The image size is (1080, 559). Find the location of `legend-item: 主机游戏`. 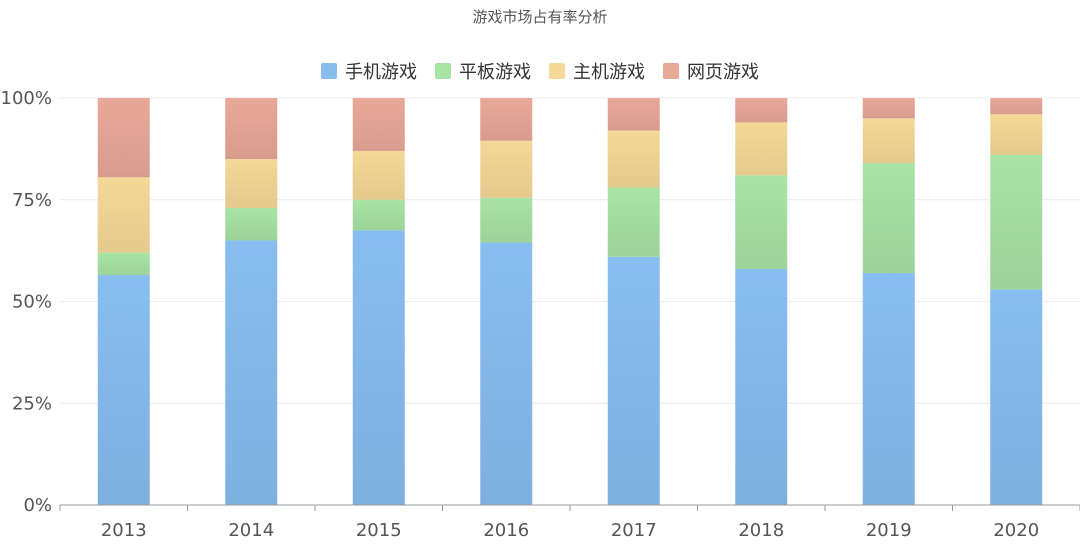

legend-item: 主机游戏 is located at coordinates (597, 71).